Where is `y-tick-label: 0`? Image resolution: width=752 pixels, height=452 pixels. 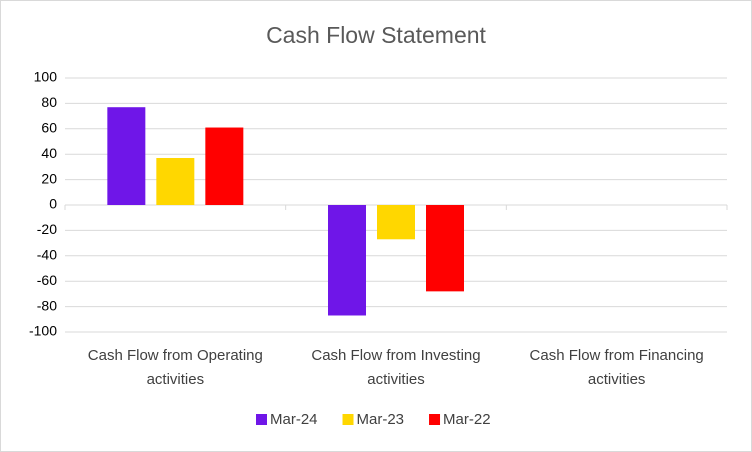 y-tick-label: 0 is located at coordinates (53, 204).